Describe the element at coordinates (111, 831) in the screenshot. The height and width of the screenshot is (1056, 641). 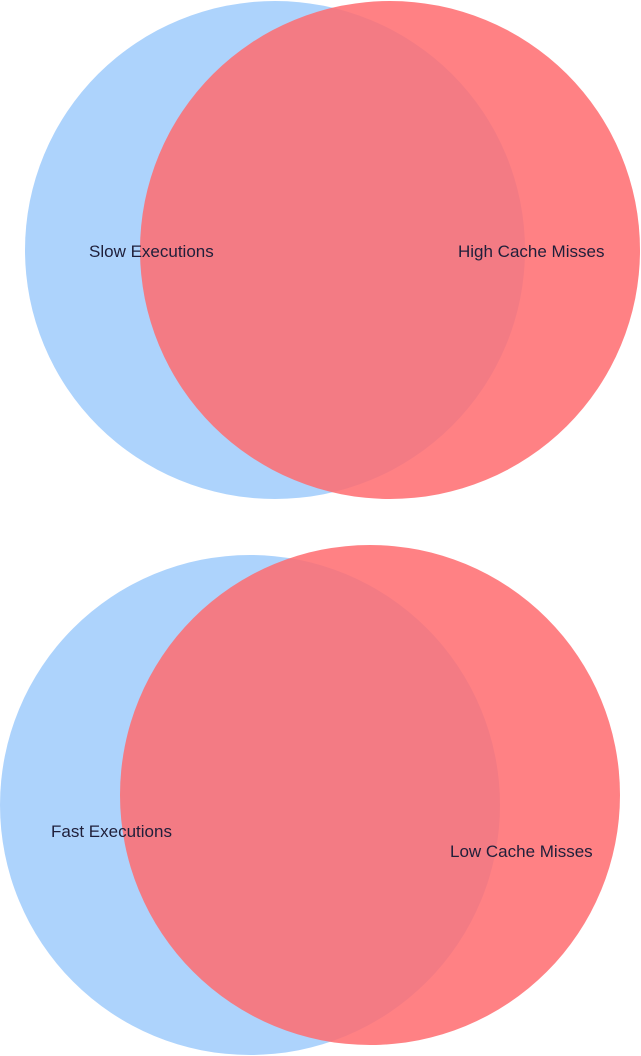
I see `set-label-fast-executions: Fast Executions` at that location.